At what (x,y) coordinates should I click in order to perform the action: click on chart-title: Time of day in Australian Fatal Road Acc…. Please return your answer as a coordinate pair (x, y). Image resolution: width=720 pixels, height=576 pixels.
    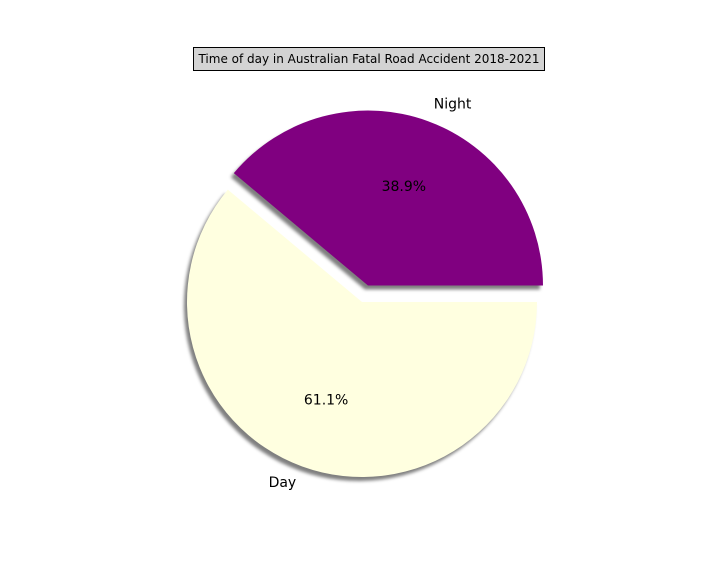
    Looking at the image, I should click on (369, 59).